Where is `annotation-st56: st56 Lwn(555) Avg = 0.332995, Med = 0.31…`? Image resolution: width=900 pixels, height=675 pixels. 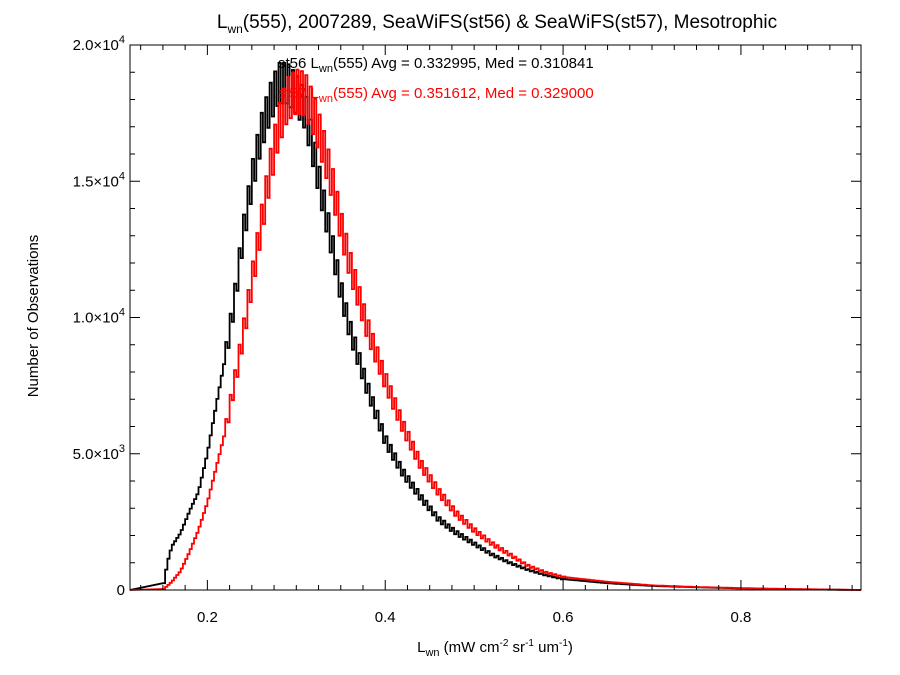 annotation-st56: st56 Lwn(555) Avg = 0.332995, Med = 0.31… is located at coordinates (436, 65).